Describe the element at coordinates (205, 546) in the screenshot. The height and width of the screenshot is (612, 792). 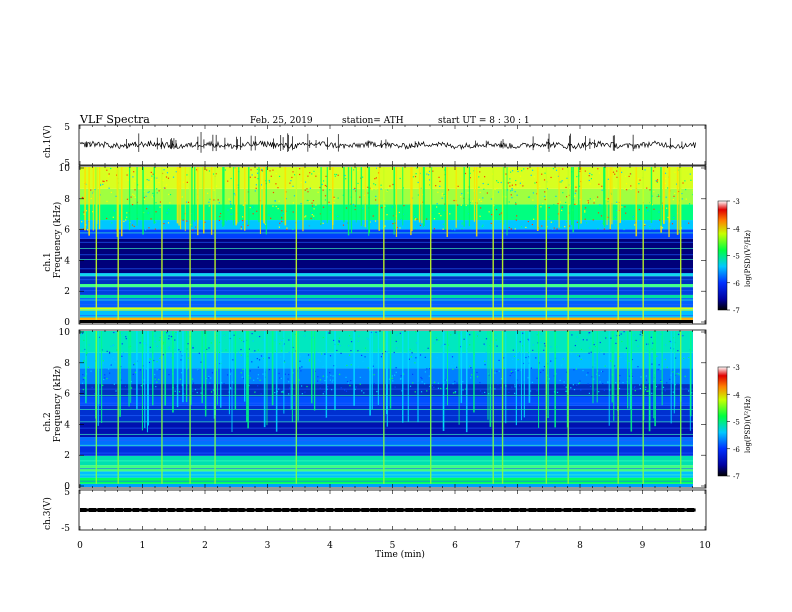
I see `x-tick-label: 2` at that location.